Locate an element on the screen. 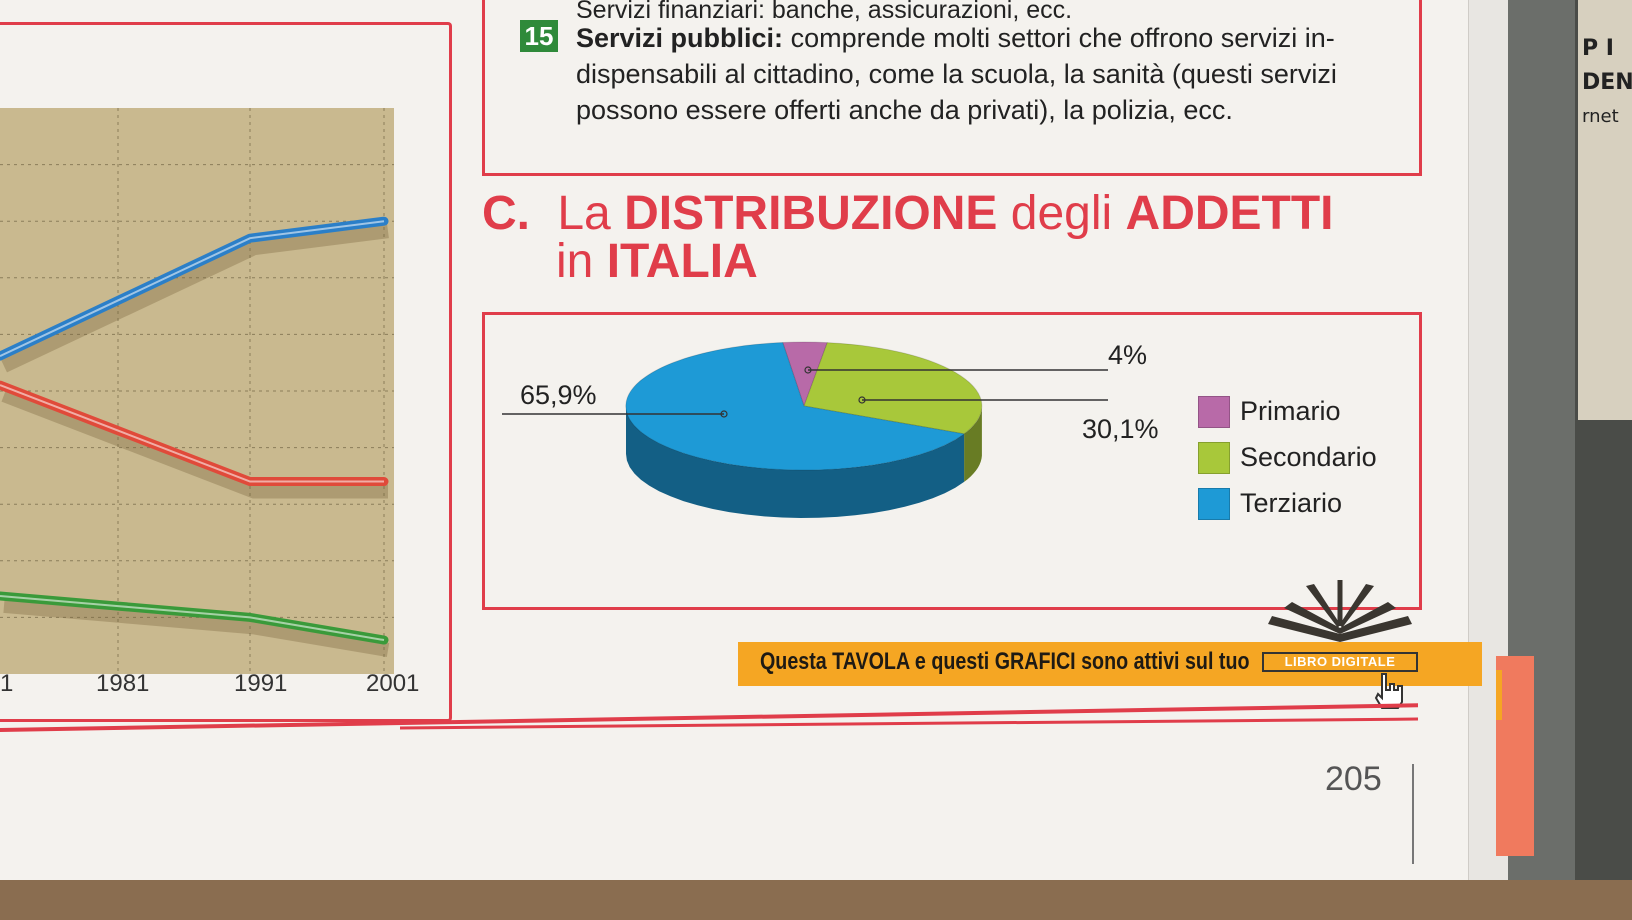  heading-bold1: DISTRIBUZIONE is located at coordinates (811, 213).